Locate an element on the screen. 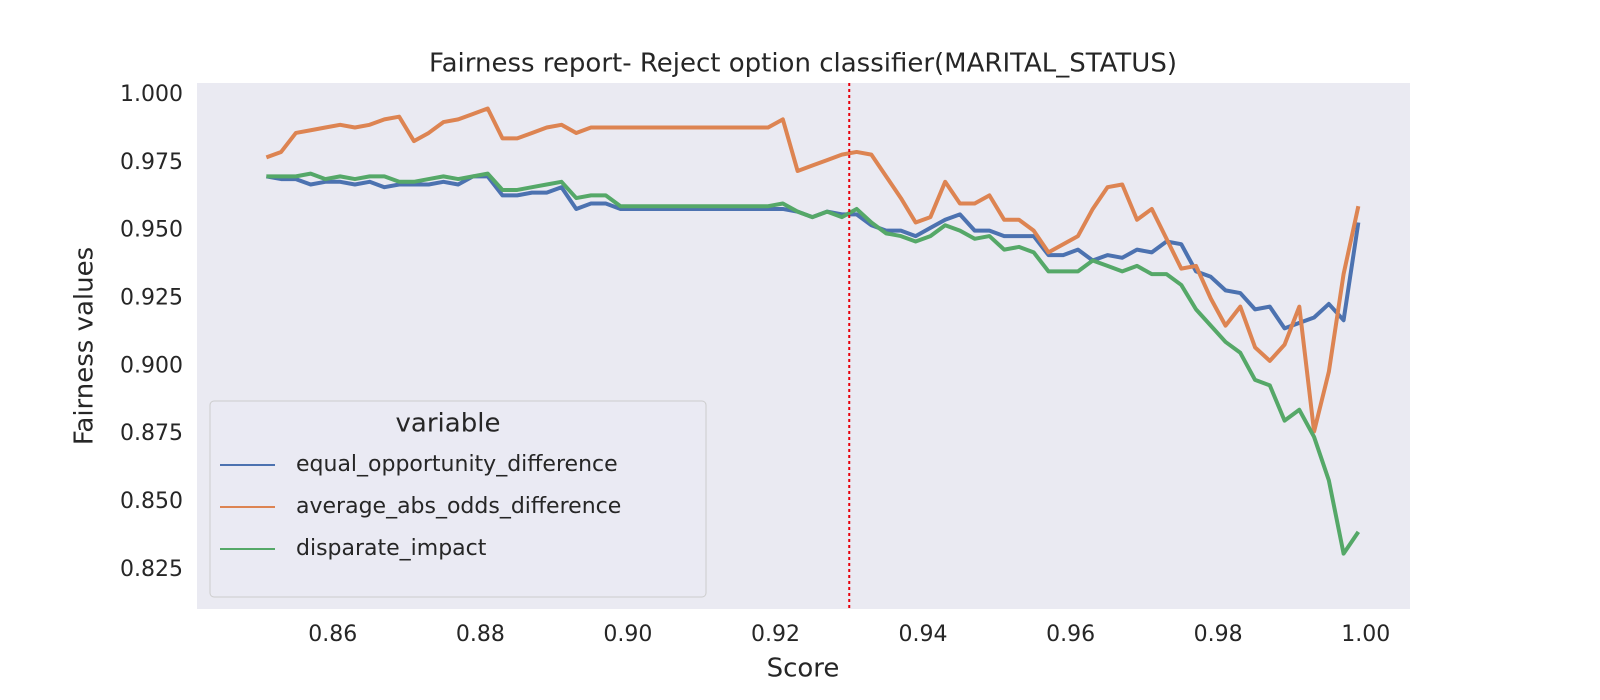 The width and height of the screenshot is (1600, 700). x-tick-label: 0.98 is located at coordinates (1218, 634).